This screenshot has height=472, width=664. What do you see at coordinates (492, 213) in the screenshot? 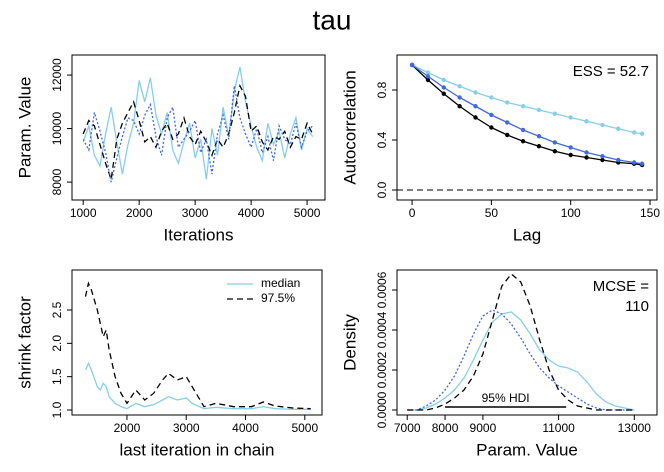
I see `x-tick-label: 50` at bounding box center [492, 213].